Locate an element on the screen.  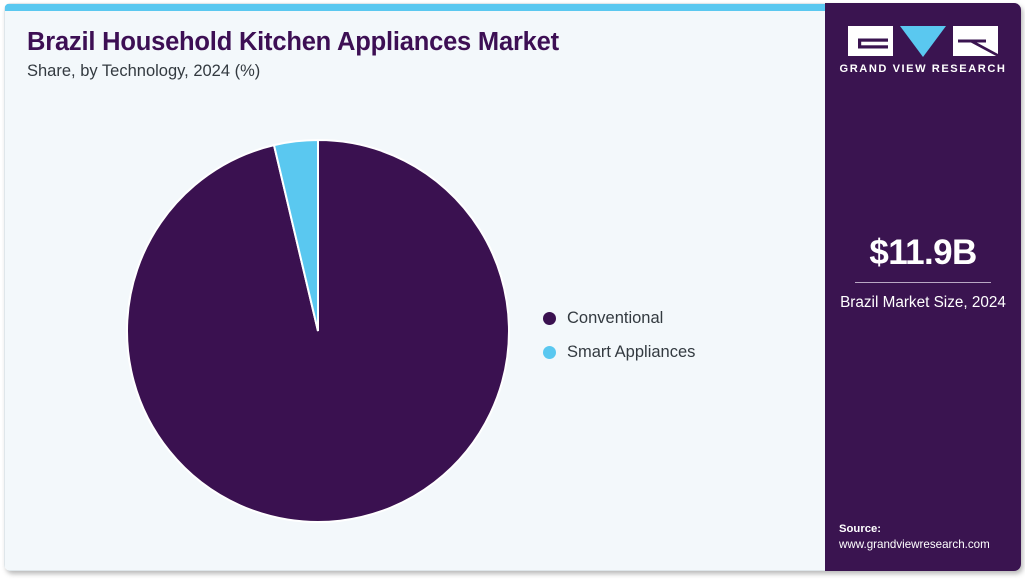
source-url: www.grandviewresearch.com is located at coordinates (914, 545).